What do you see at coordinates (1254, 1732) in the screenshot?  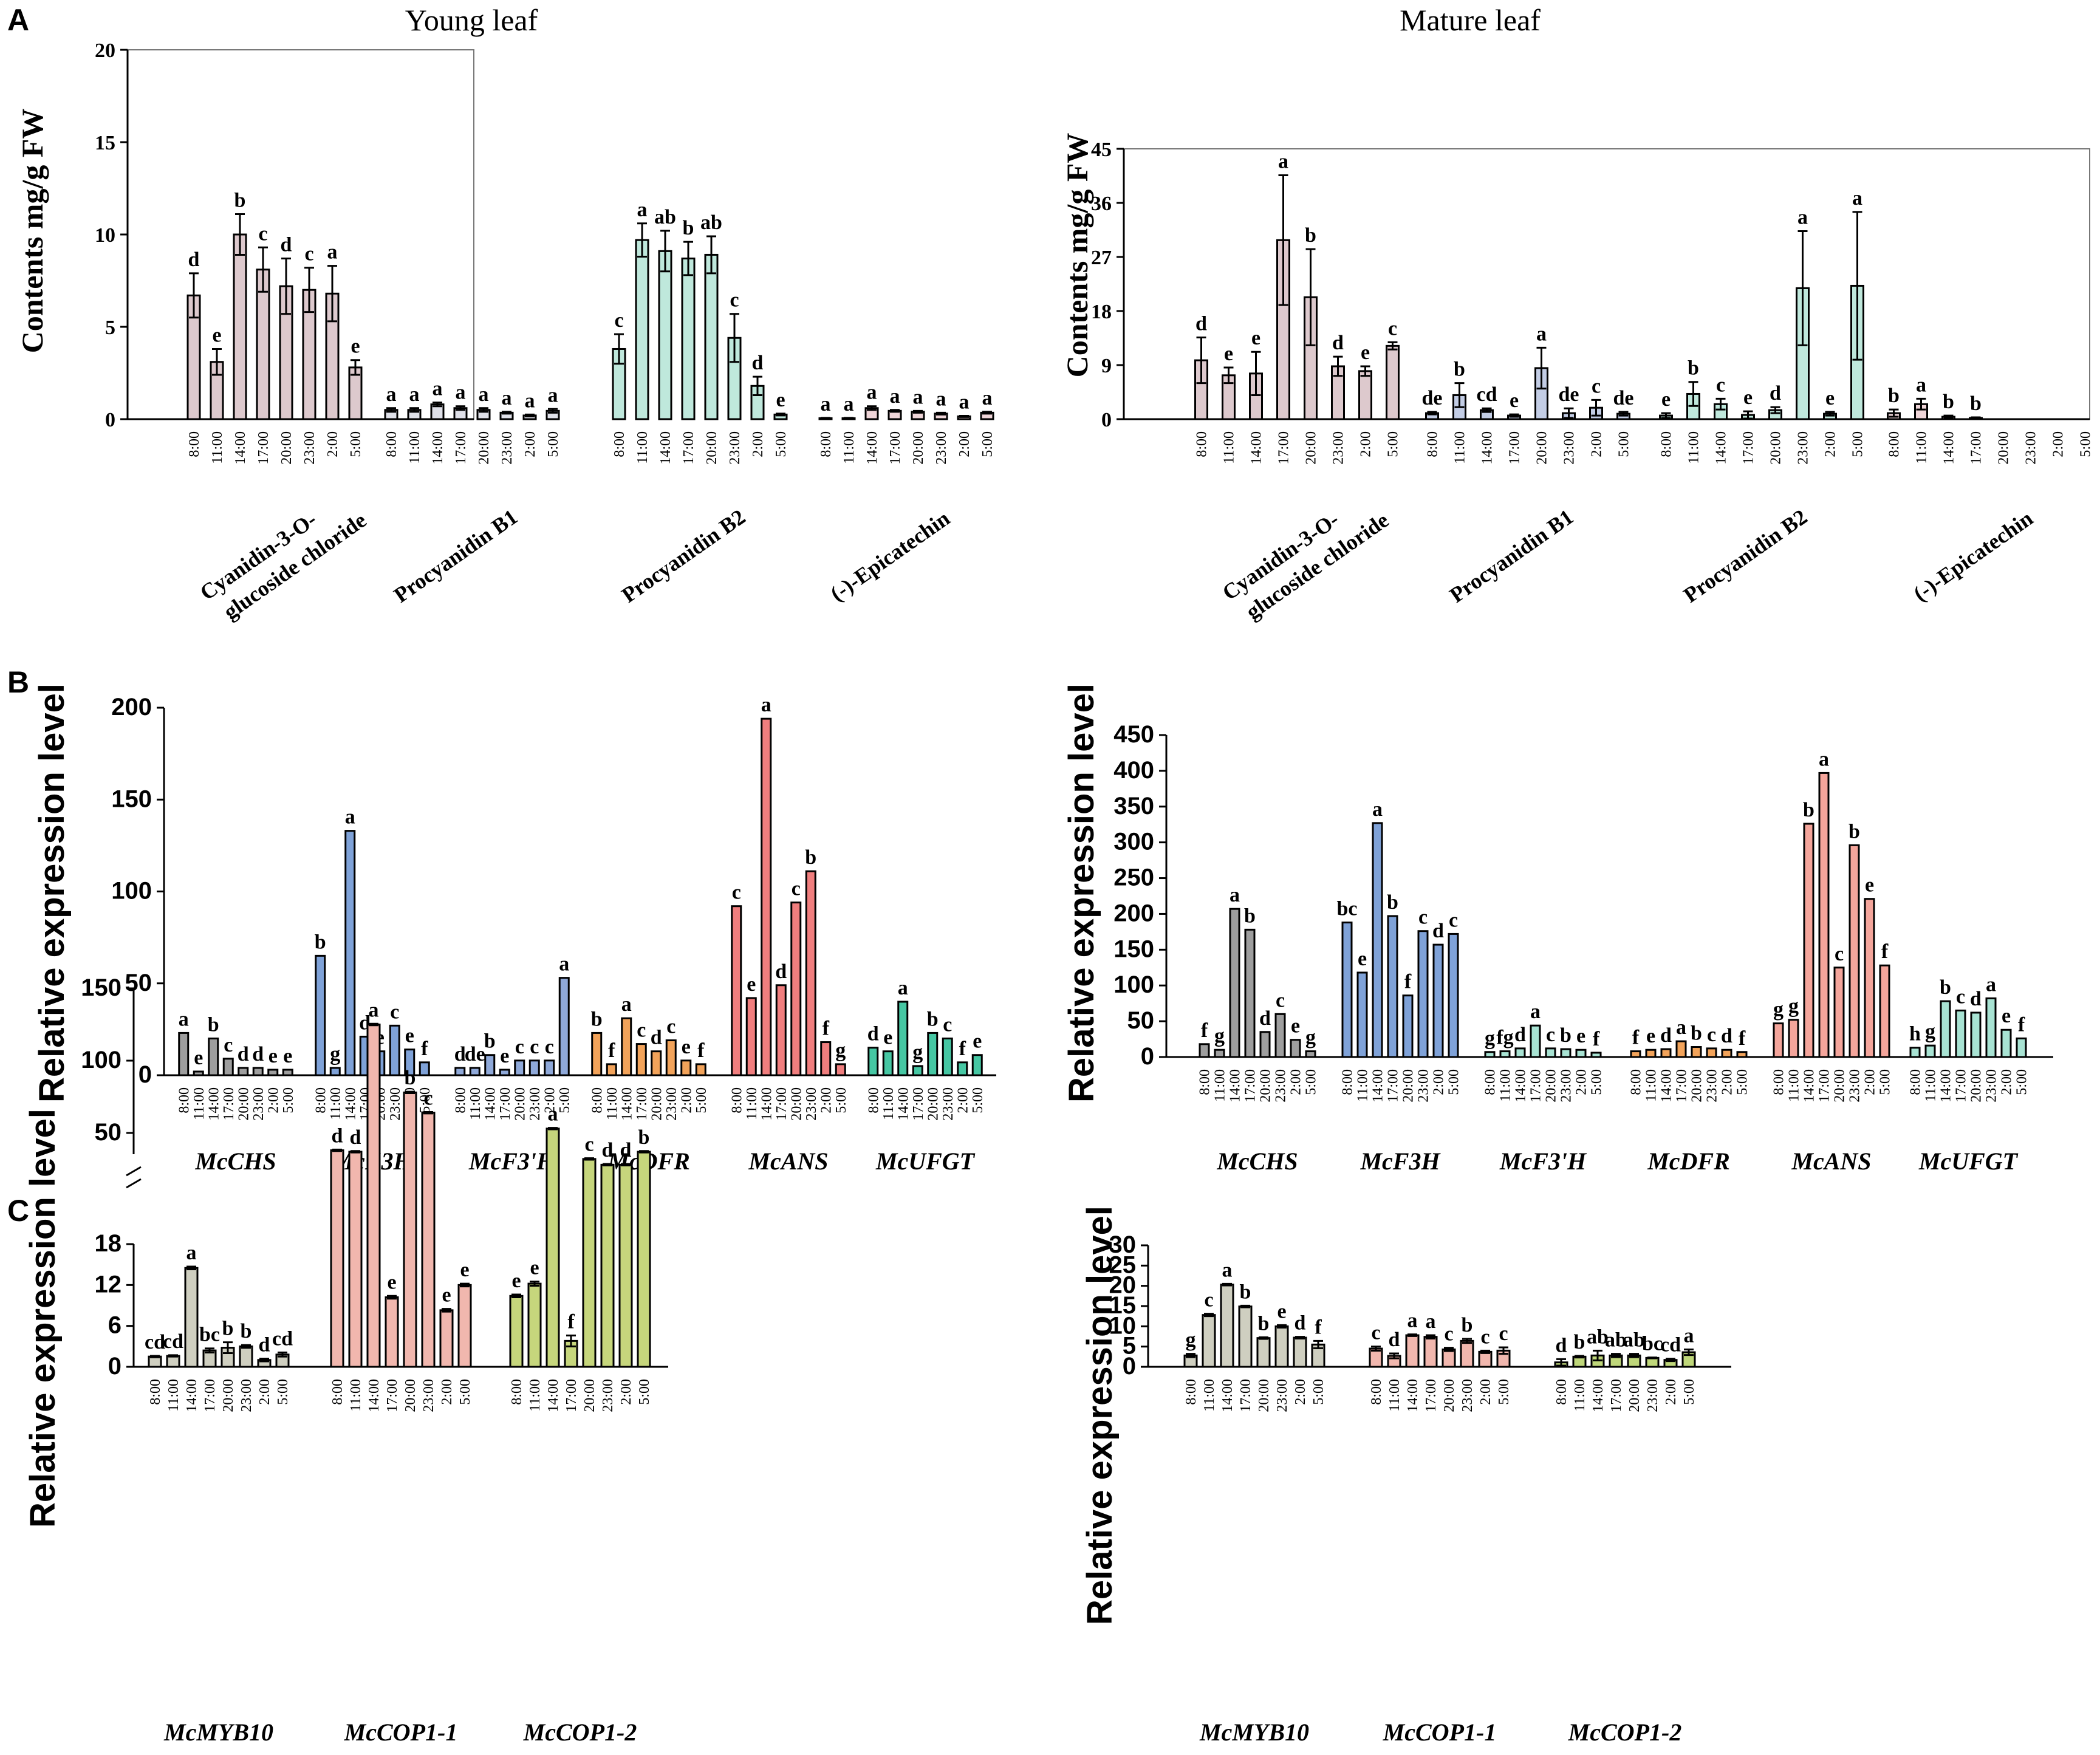 I see `gene-label: McMYB10` at bounding box center [1254, 1732].